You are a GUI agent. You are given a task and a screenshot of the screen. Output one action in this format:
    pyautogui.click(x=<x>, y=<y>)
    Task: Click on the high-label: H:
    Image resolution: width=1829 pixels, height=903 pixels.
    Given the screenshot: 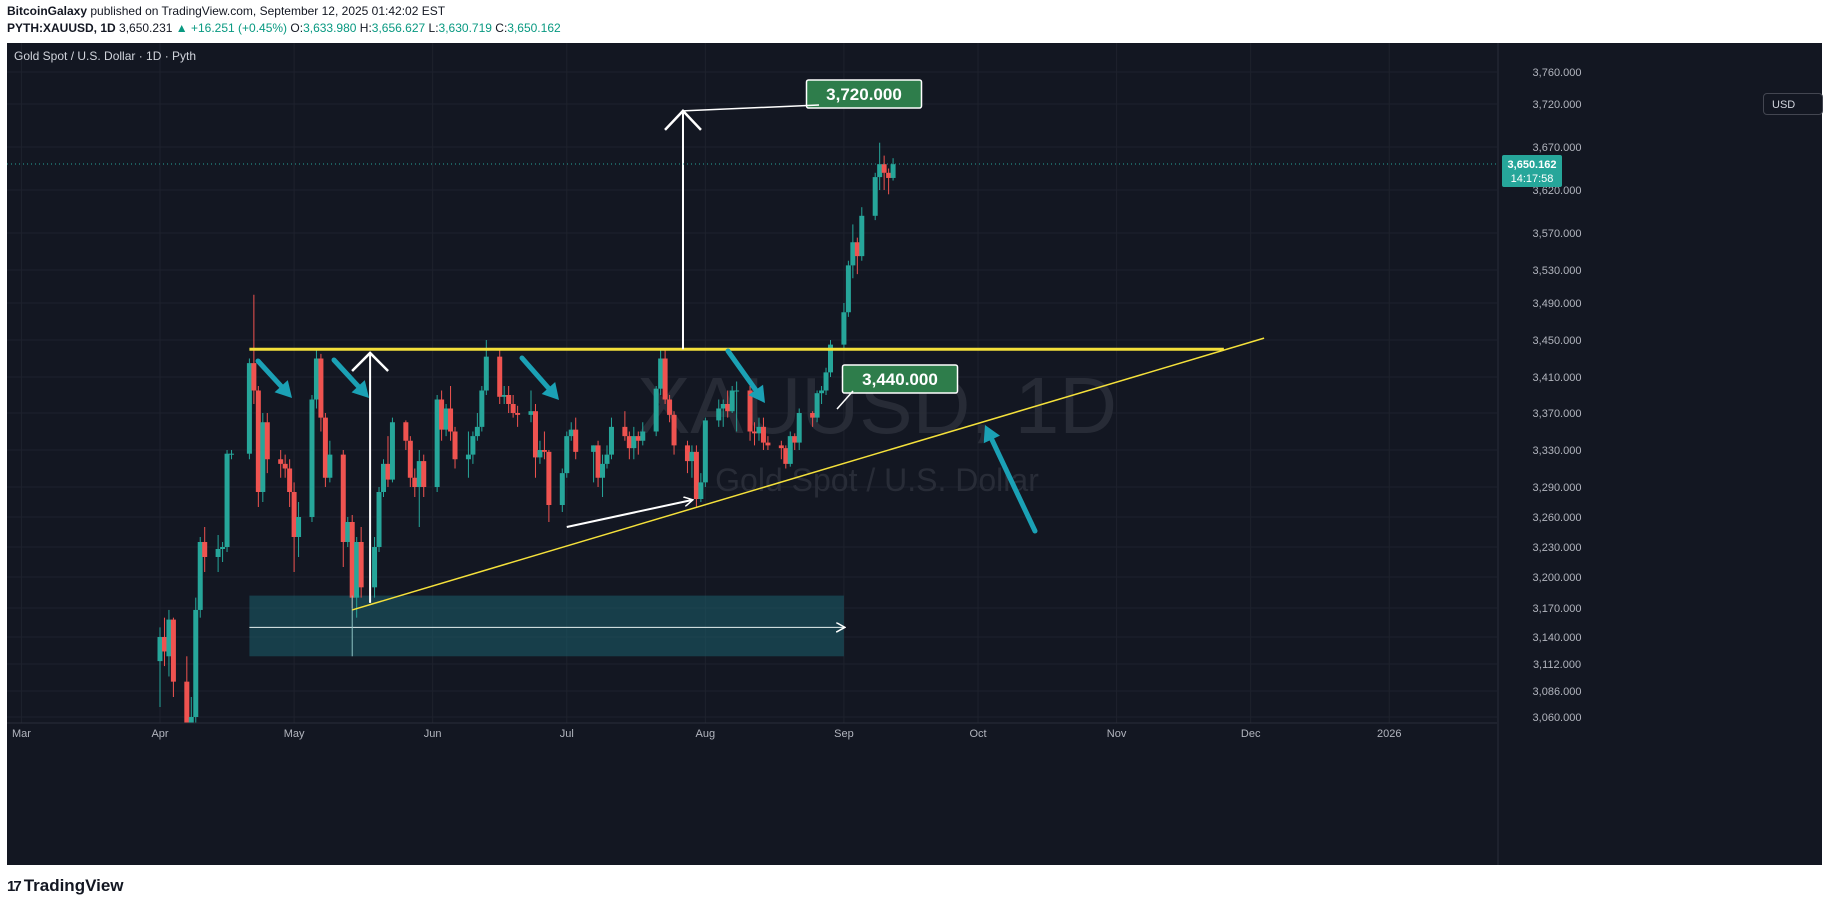 What is the action you would take?
    pyautogui.click(x=365, y=28)
    